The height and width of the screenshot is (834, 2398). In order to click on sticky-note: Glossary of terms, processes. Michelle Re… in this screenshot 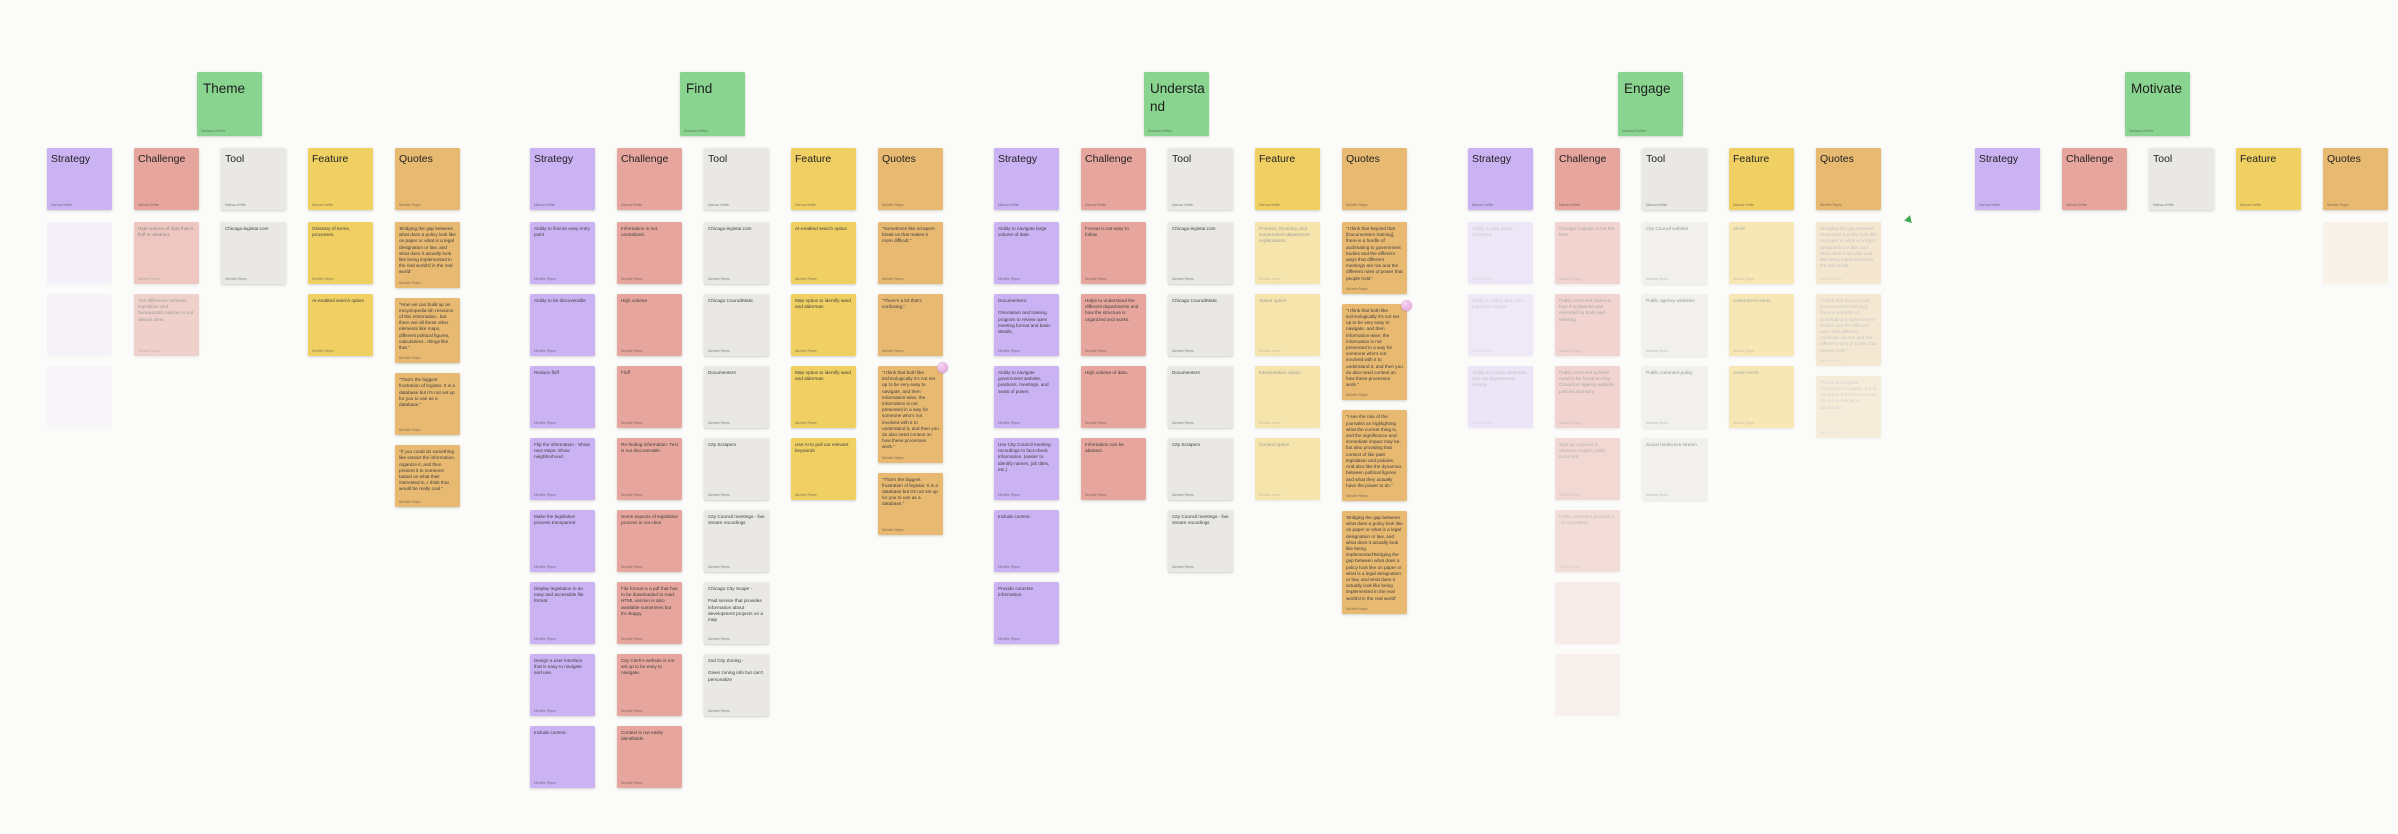, I will do `click(340, 253)`.